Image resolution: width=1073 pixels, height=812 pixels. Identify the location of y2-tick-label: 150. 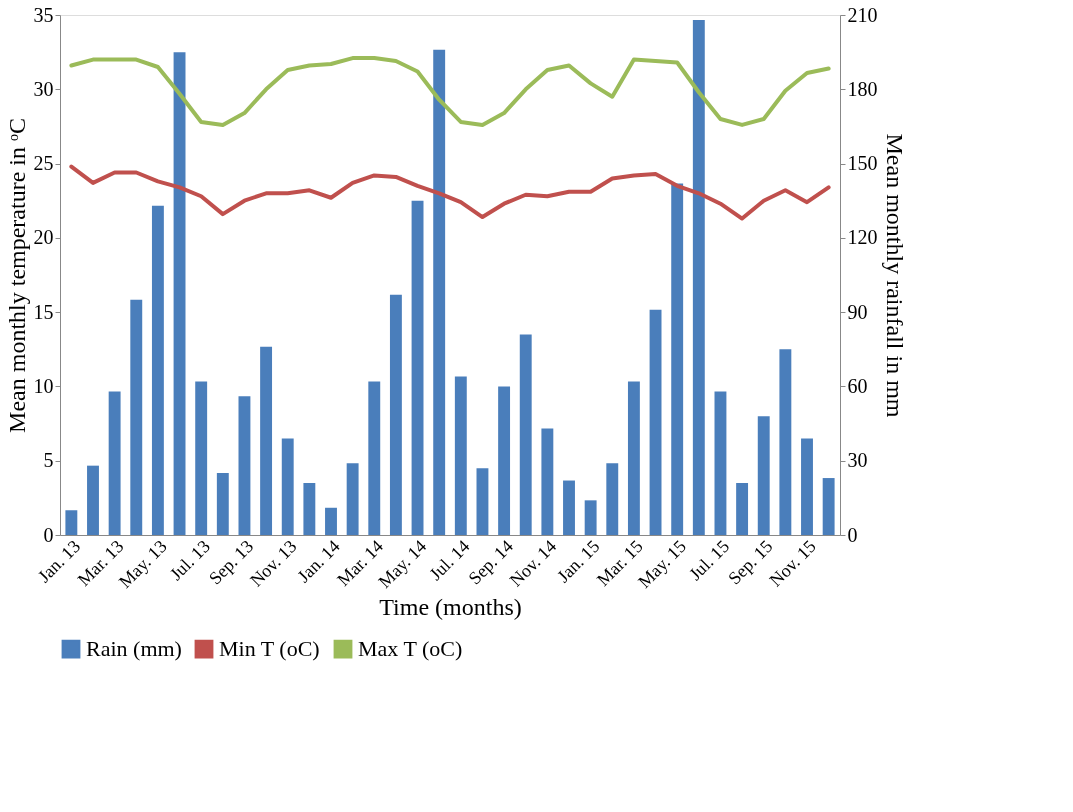
(862, 163).